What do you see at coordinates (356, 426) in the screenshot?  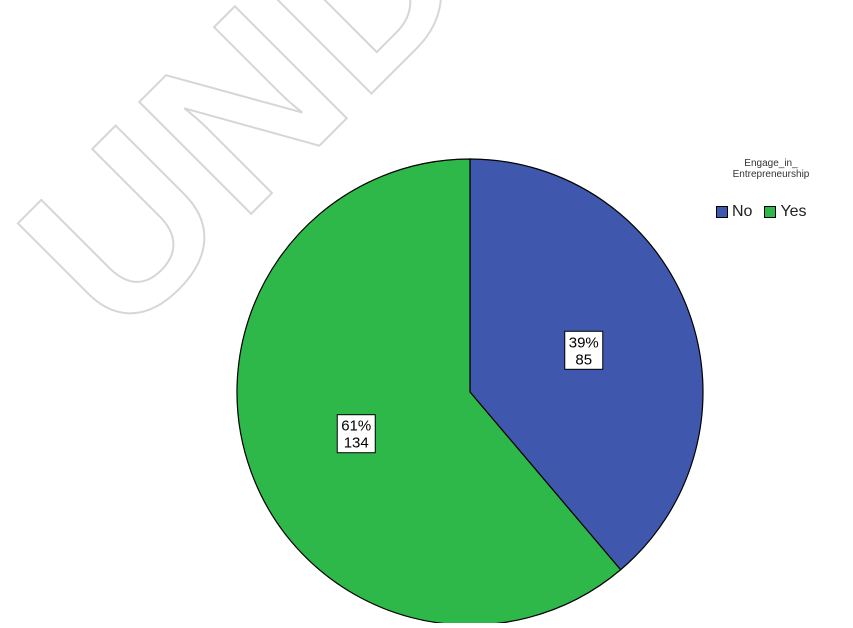 I see `slice-percent-label: 61%` at bounding box center [356, 426].